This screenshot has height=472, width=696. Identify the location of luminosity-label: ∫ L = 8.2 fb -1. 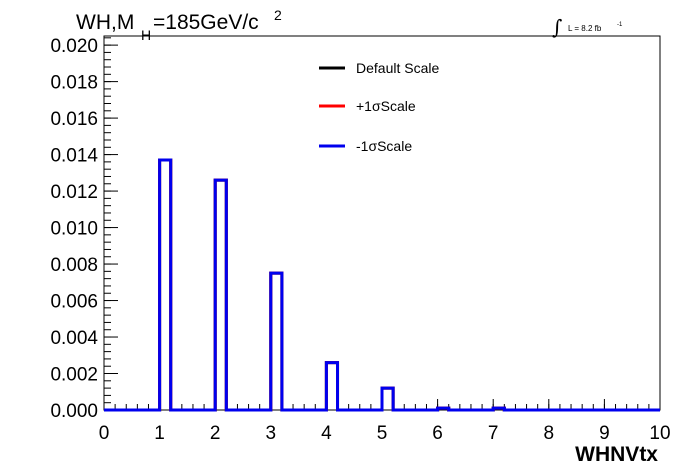
(587, 27).